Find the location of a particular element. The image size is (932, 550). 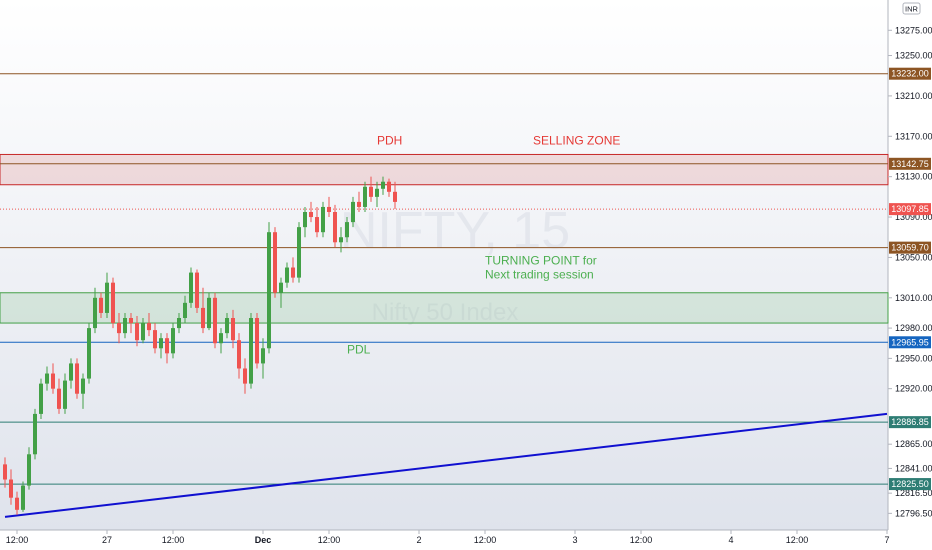

currency-badge-box is located at coordinates (911, 8).